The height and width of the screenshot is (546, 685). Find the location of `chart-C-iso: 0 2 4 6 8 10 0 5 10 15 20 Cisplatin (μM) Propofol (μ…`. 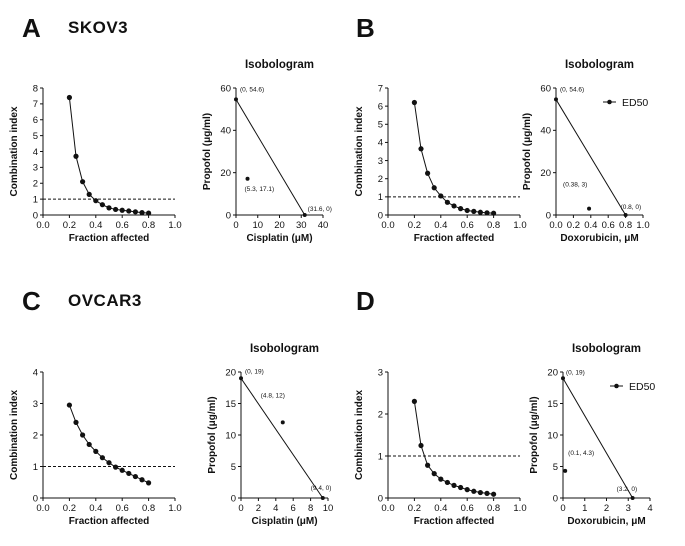

chart-C-iso: 0 2 4 6 8 10 0 5 10 15 20 Cisplatin (μM) Propofol (μ… is located at coordinates (270, 435).